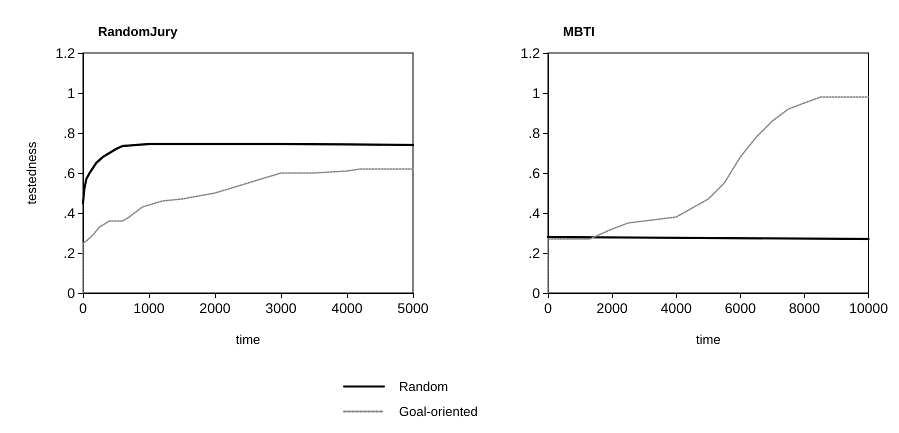  What do you see at coordinates (423, 386) in the screenshot?
I see `legend-label: Random` at bounding box center [423, 386].